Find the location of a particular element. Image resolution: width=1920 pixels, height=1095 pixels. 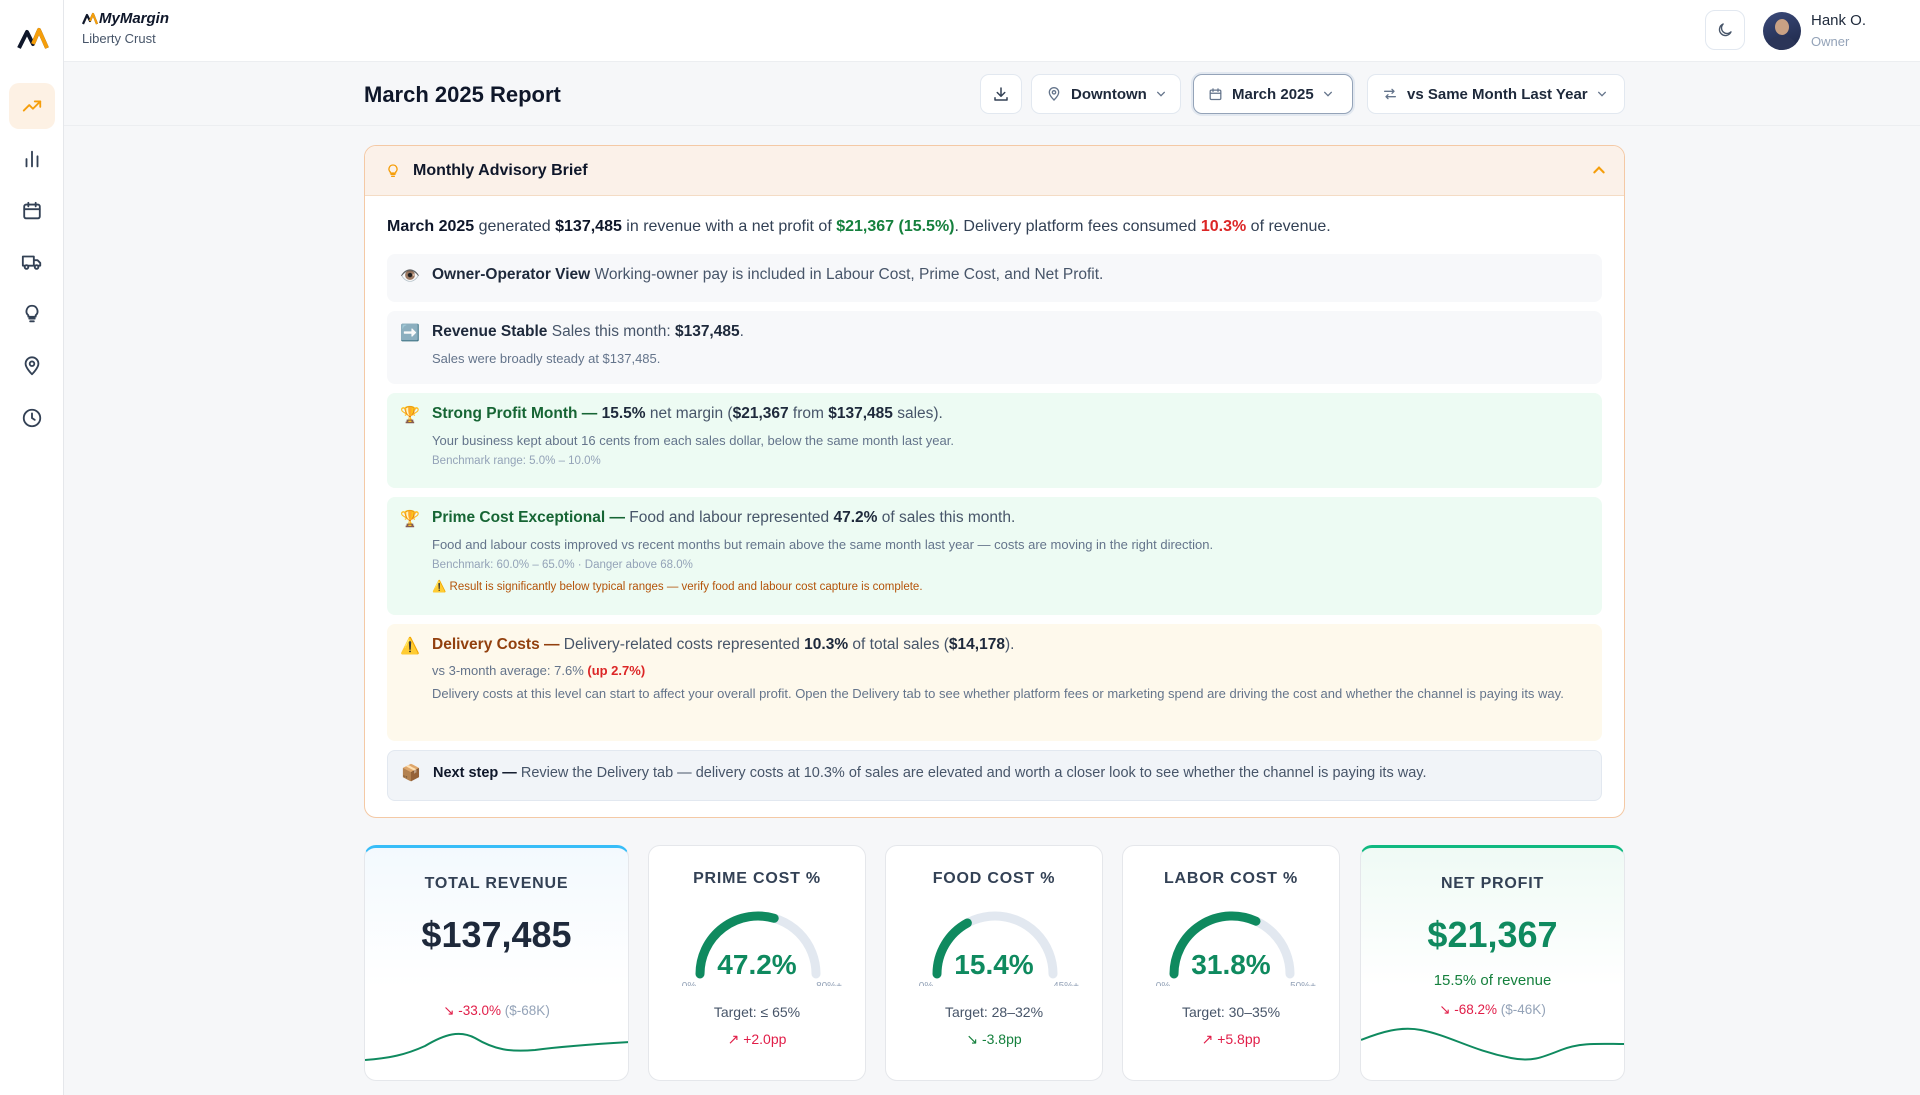

kpi-label: PRIME COST % is located at coordinates (757, 878).